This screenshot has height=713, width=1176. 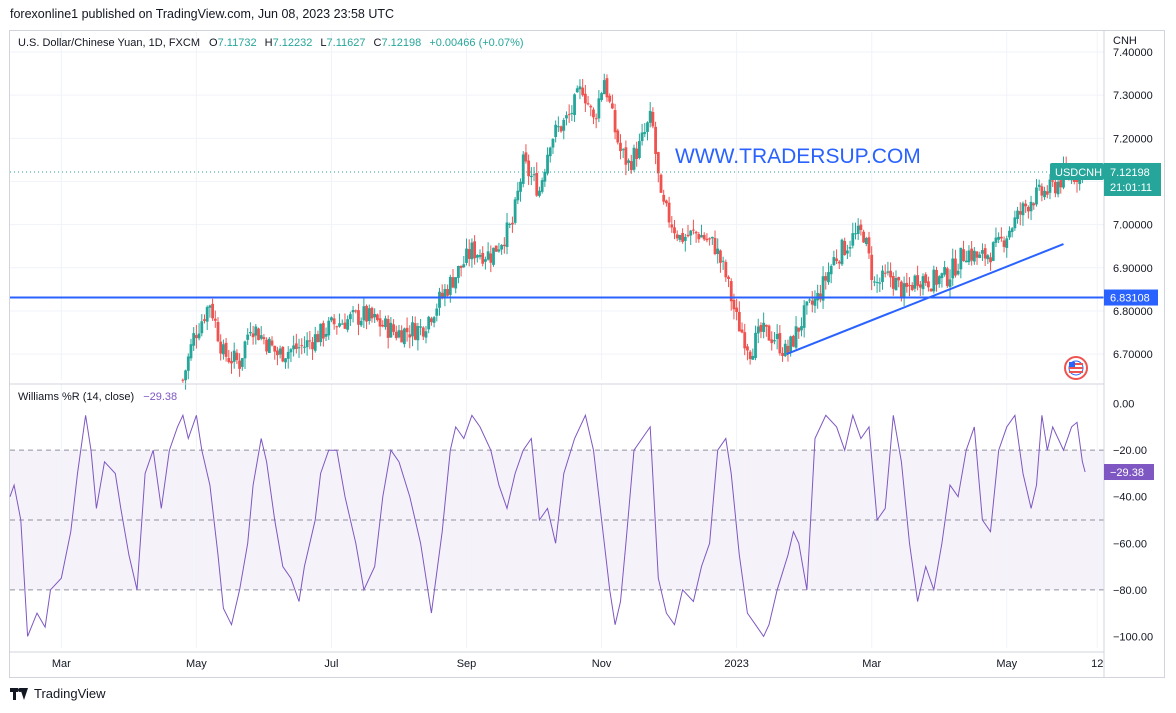 What do you see at coordinates (160, 397) in the screenshot?
I see `williams-legend-value: −29.38` at bounding box center [160, 397].